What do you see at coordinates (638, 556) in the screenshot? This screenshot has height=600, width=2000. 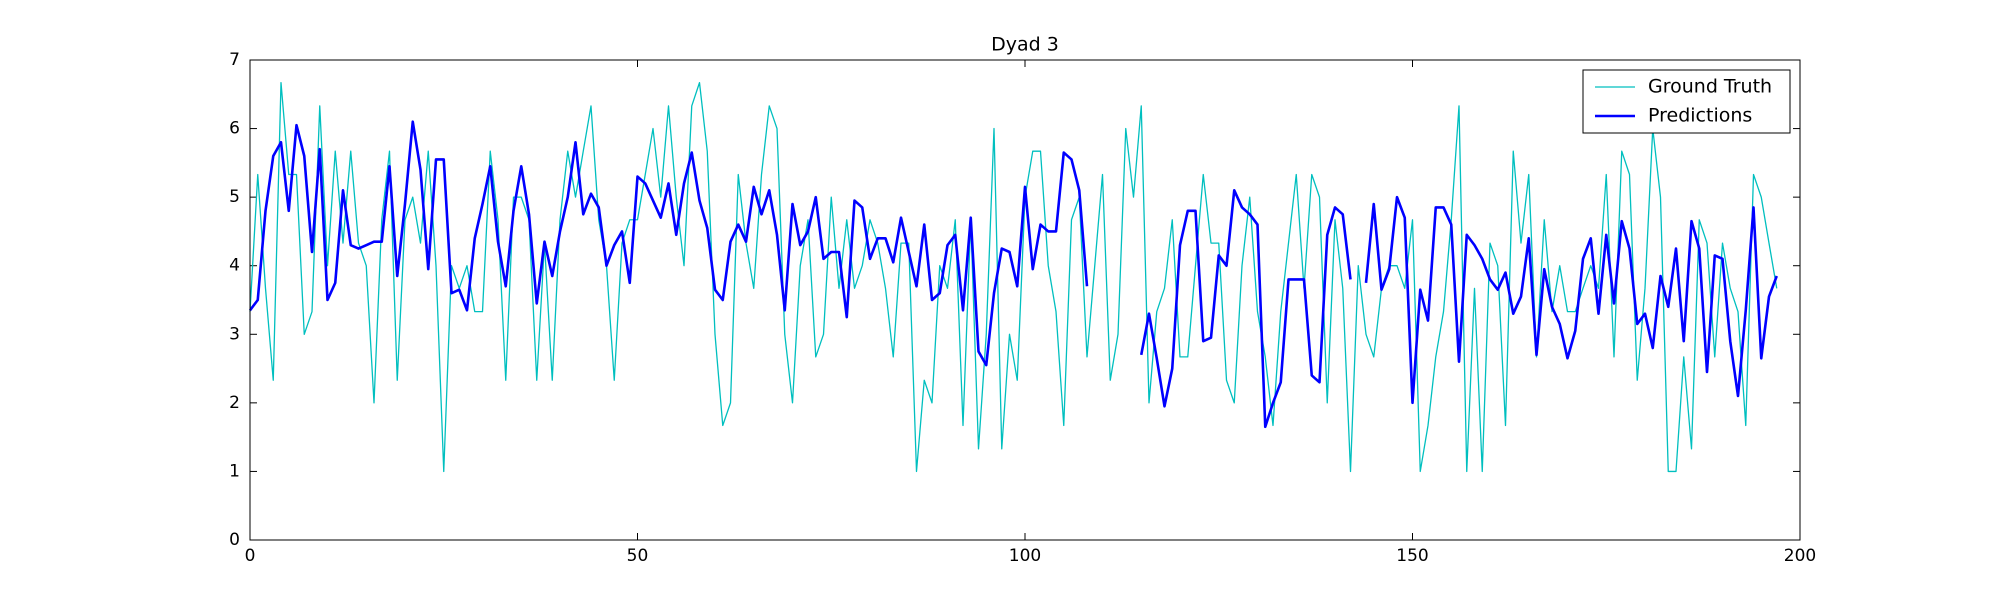 I see `x-tick-label: 50` at bounding box center [638, 556].